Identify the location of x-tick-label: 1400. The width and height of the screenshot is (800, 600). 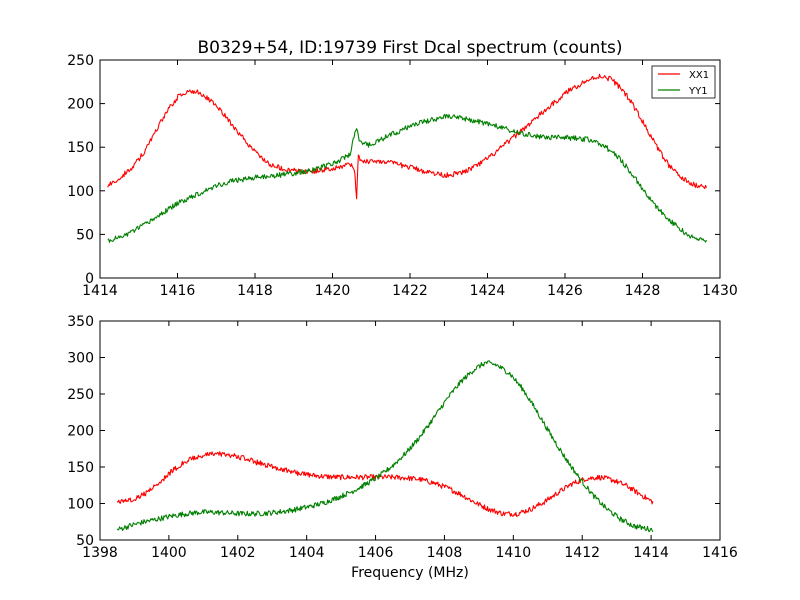
(169, 553).